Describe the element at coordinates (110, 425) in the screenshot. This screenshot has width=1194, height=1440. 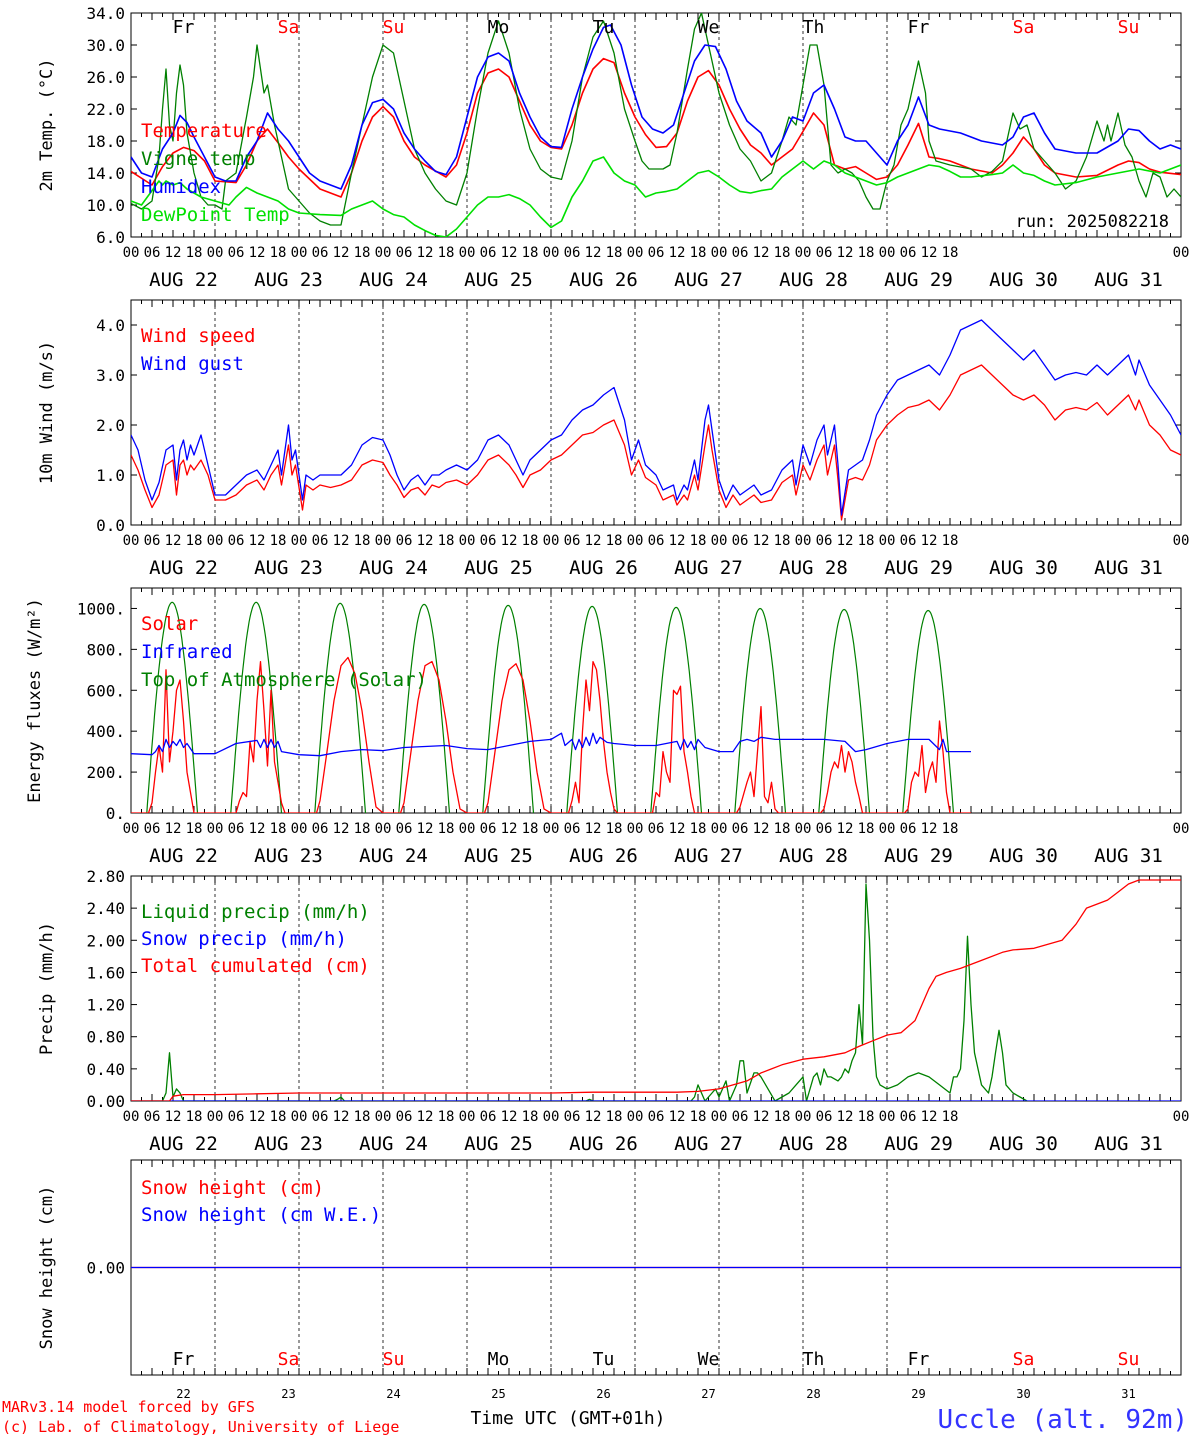
I see `y-tick-label: 2.0` at that location.